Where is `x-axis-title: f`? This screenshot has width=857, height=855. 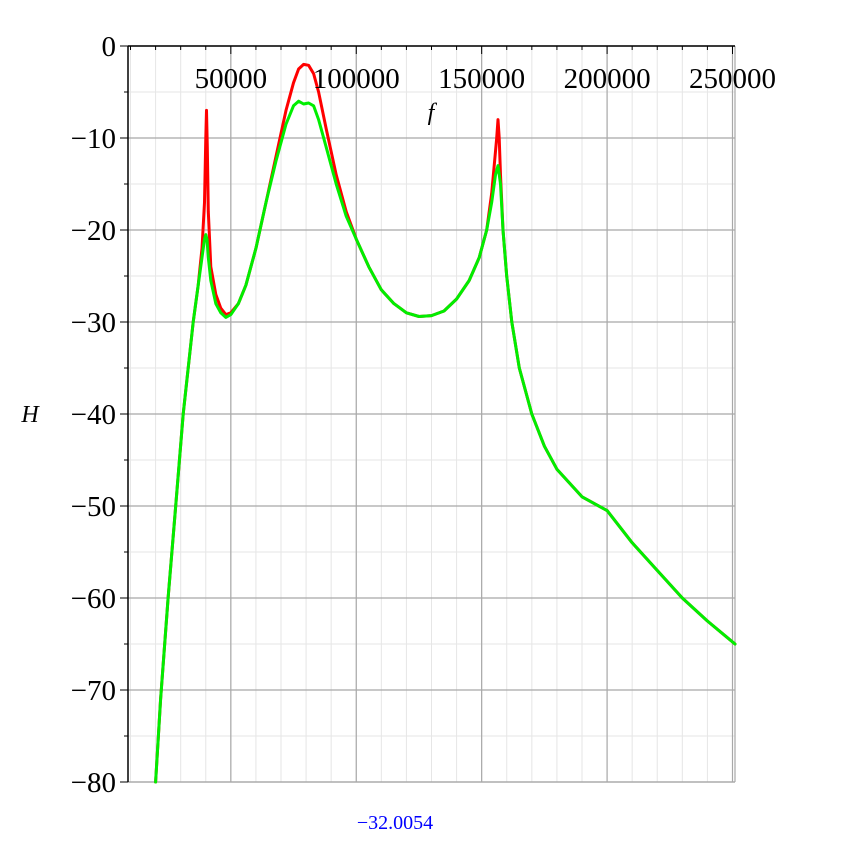 x-axis-title: f is located at coordinates (433, 113).